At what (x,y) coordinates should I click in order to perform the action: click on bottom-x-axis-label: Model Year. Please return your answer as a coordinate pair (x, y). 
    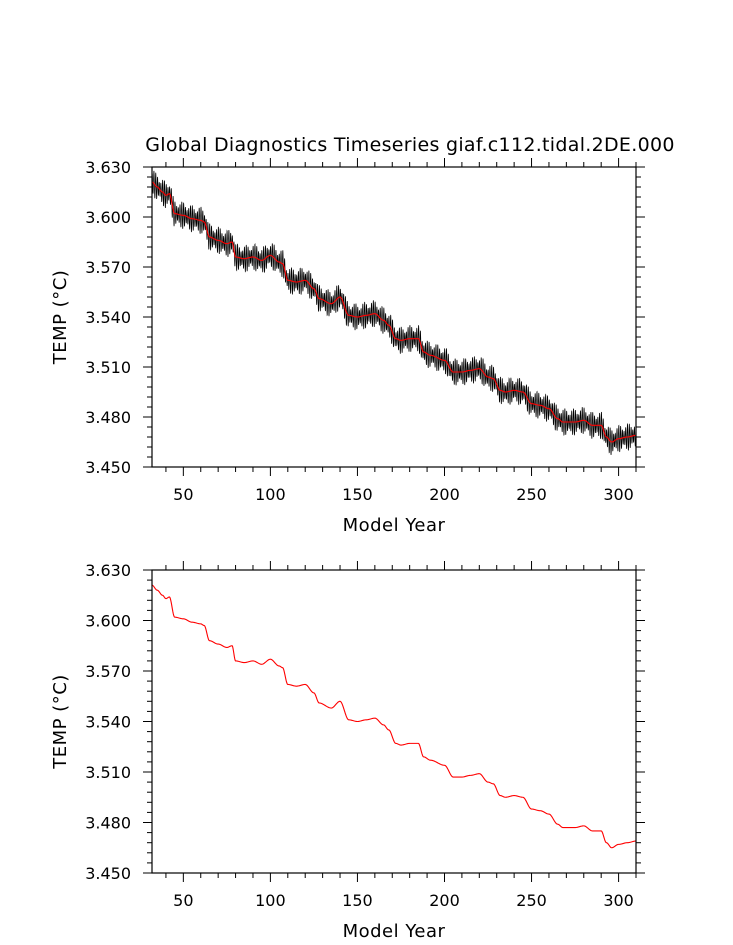
    Looking at the image, I should click on (394, 931).